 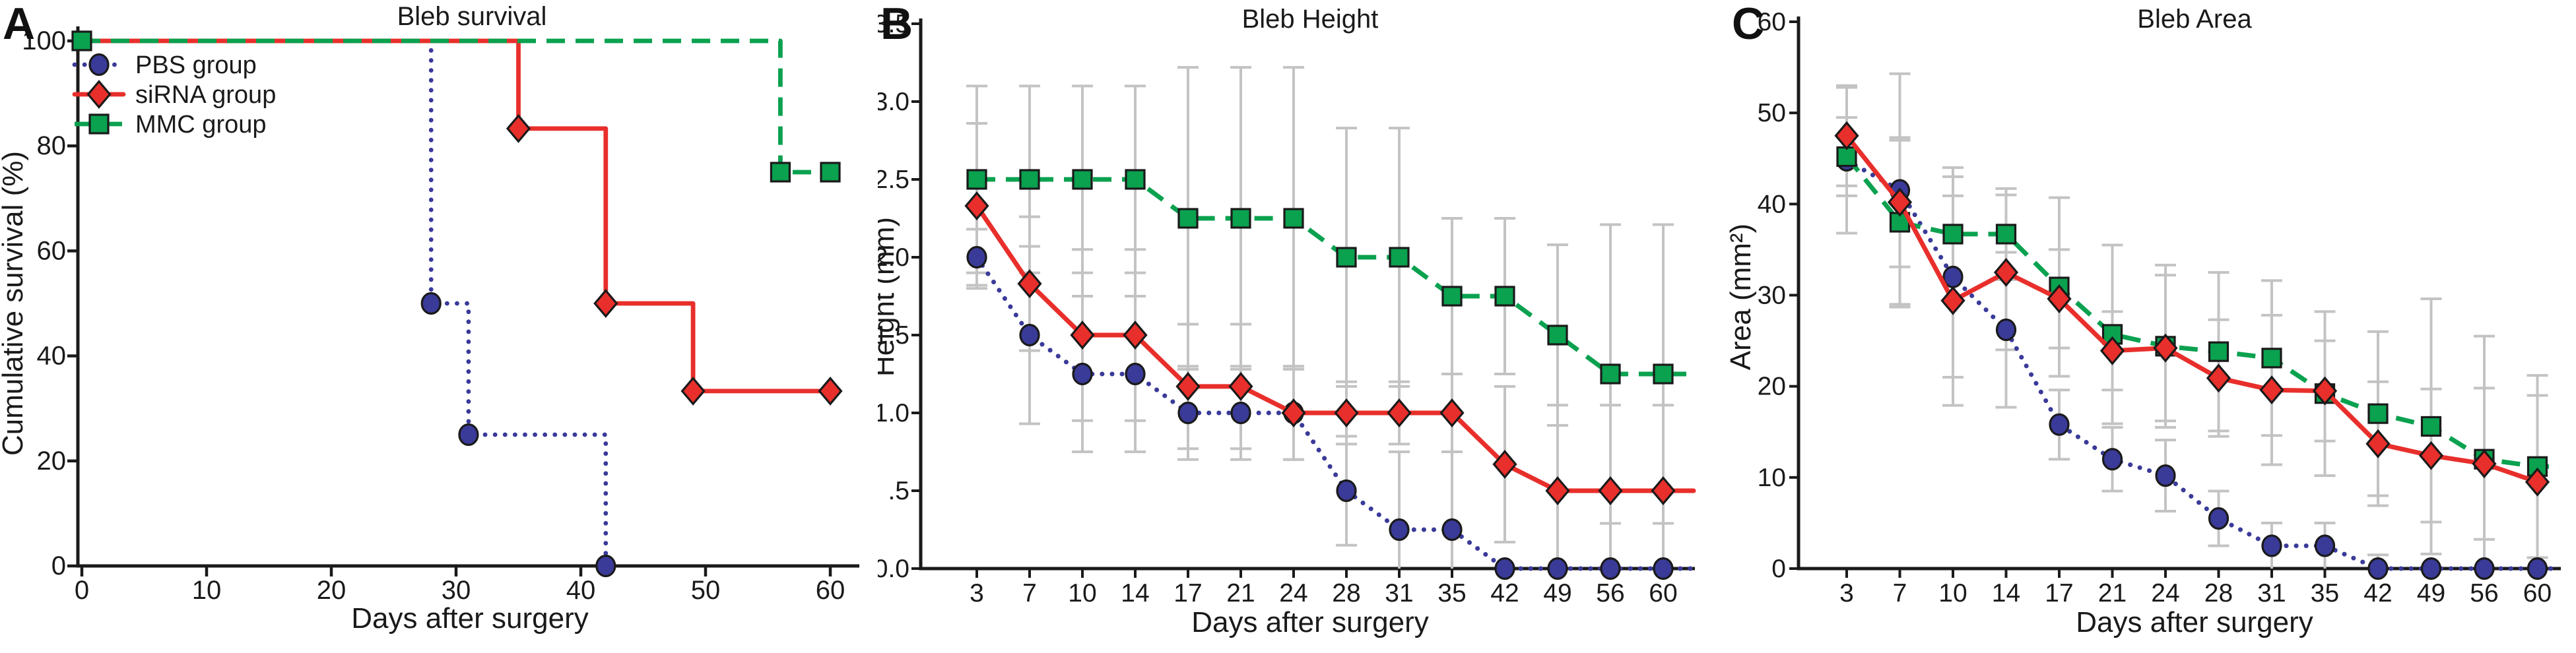 What do you see at coordinates (1772, 478) in the screenshot?
I see `y-tick-label: 10` at bounding box center [1772, 478].